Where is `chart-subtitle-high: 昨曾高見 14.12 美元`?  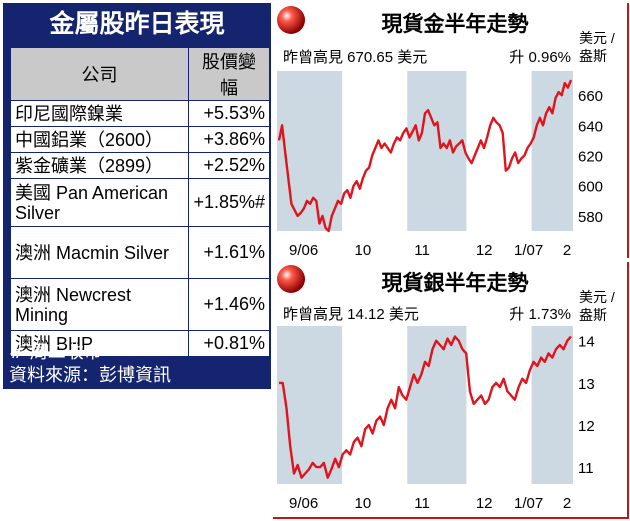
chart-subtitle-high: 昨曾高見 14.12 美元 is located at coordinates (351, 314).